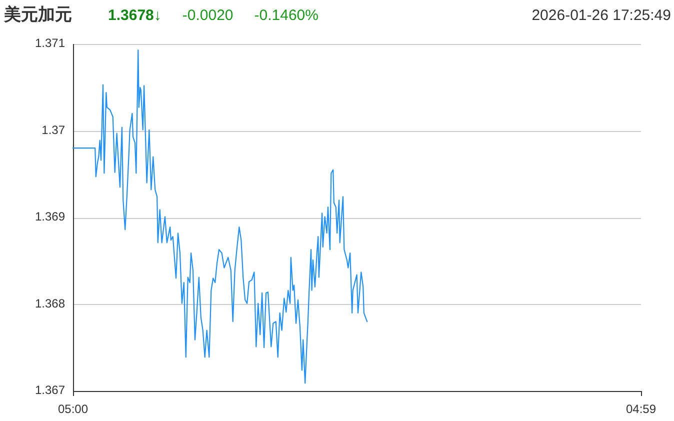 Image resolution: width=674 pixels, height=421 pixels. What do you see at coordinates (37, 14) in the screenshot?
I see `chart-title: 美元加元` at bounding box center [37, 14].